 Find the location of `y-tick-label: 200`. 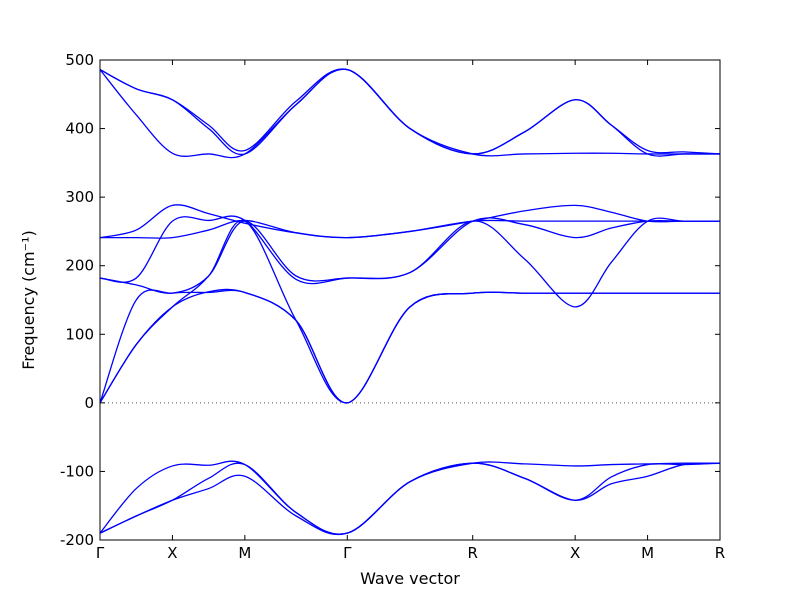

y-tick-label: 200 is located at coordinates (79, 266).